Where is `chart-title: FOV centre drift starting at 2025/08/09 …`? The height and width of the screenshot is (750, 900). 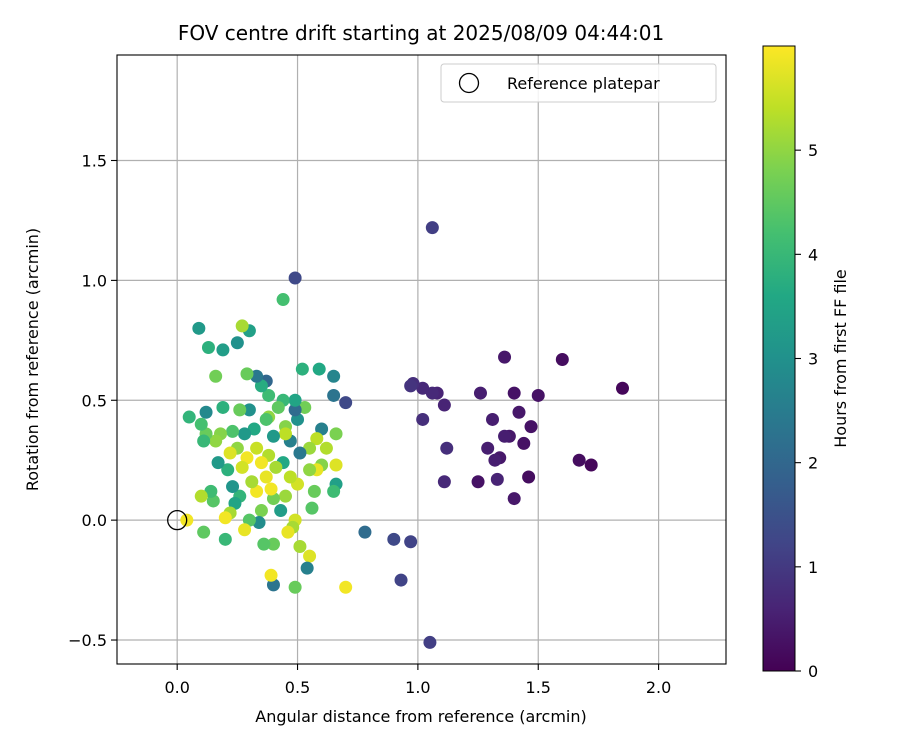
chart-title: FOV centre drift starting at 2025/08/09 … is located at coordinates (421, 33).